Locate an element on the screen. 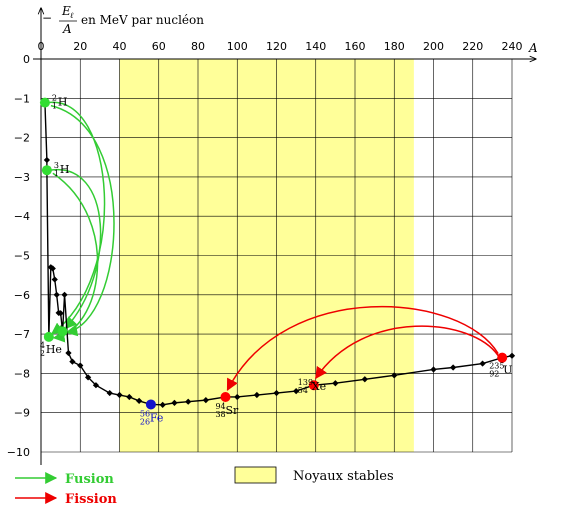 The height and width of the screenshot is (530, 571). x-tick-label: 120 is located at coordinates (276, 46).